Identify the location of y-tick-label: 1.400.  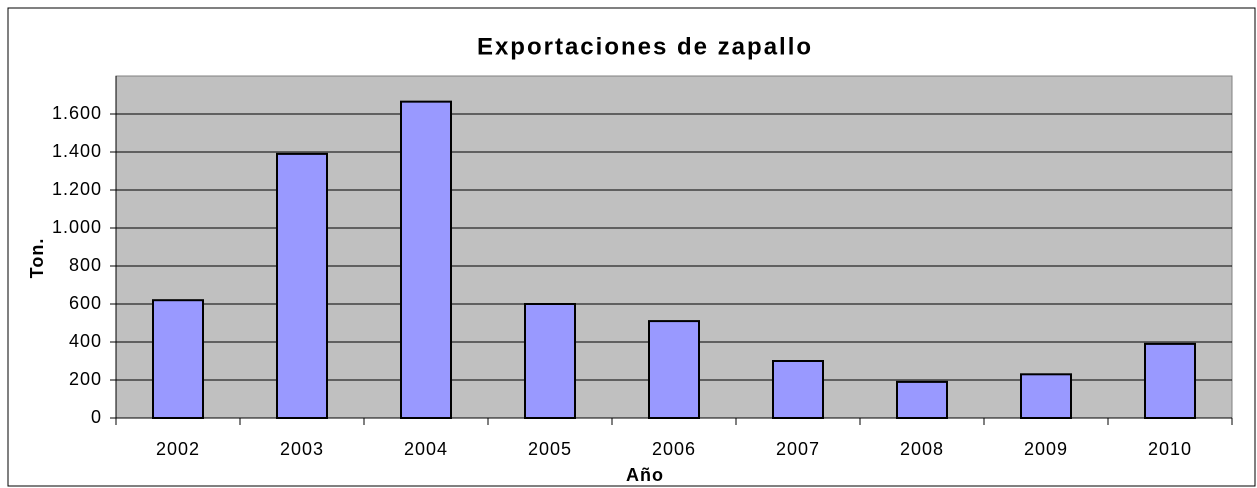
(77, 151).